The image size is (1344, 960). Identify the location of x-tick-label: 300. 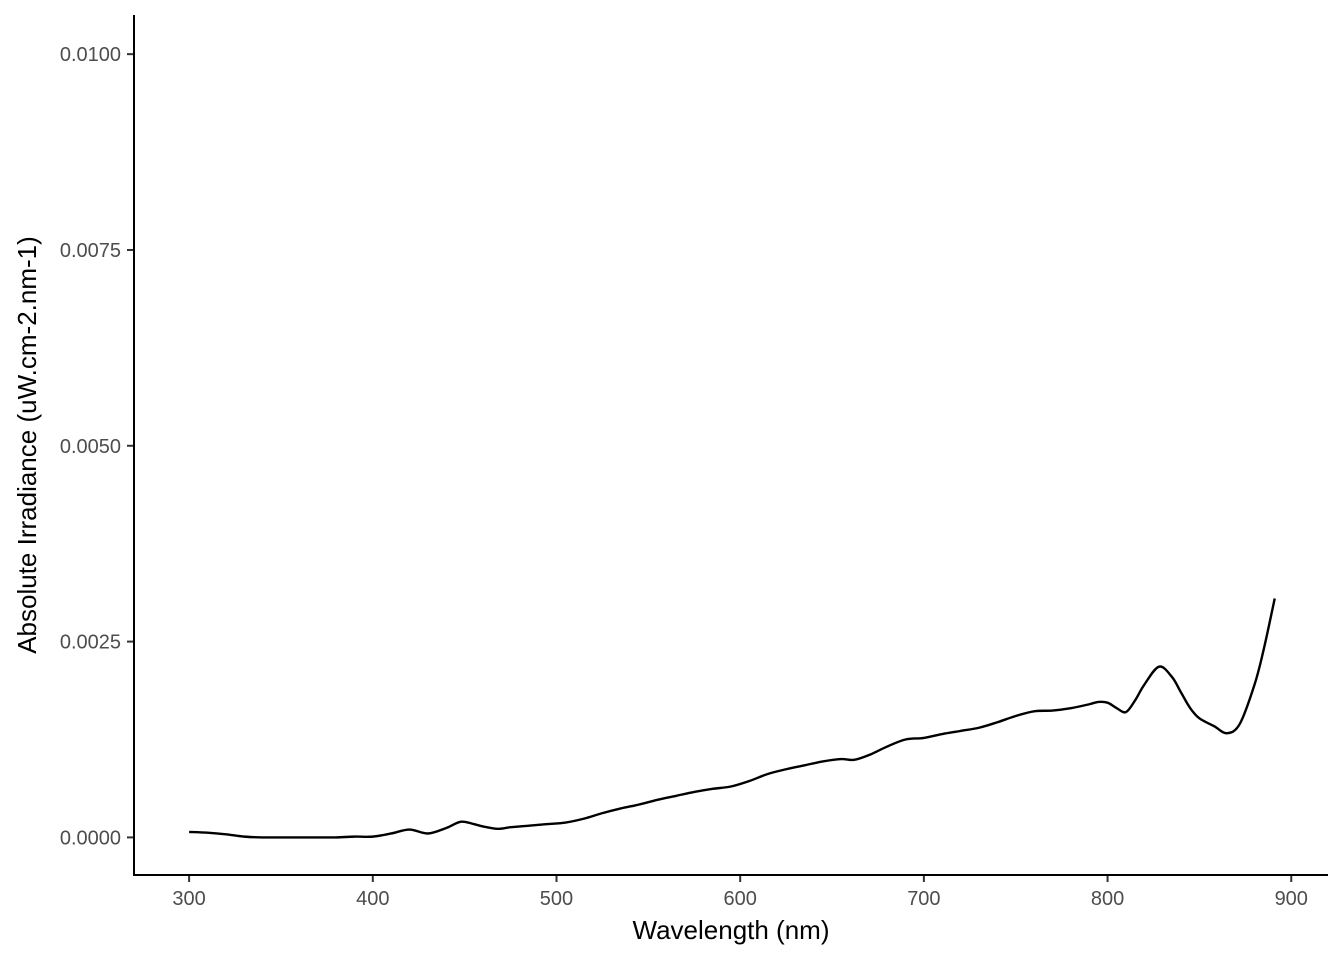
(188, 899).